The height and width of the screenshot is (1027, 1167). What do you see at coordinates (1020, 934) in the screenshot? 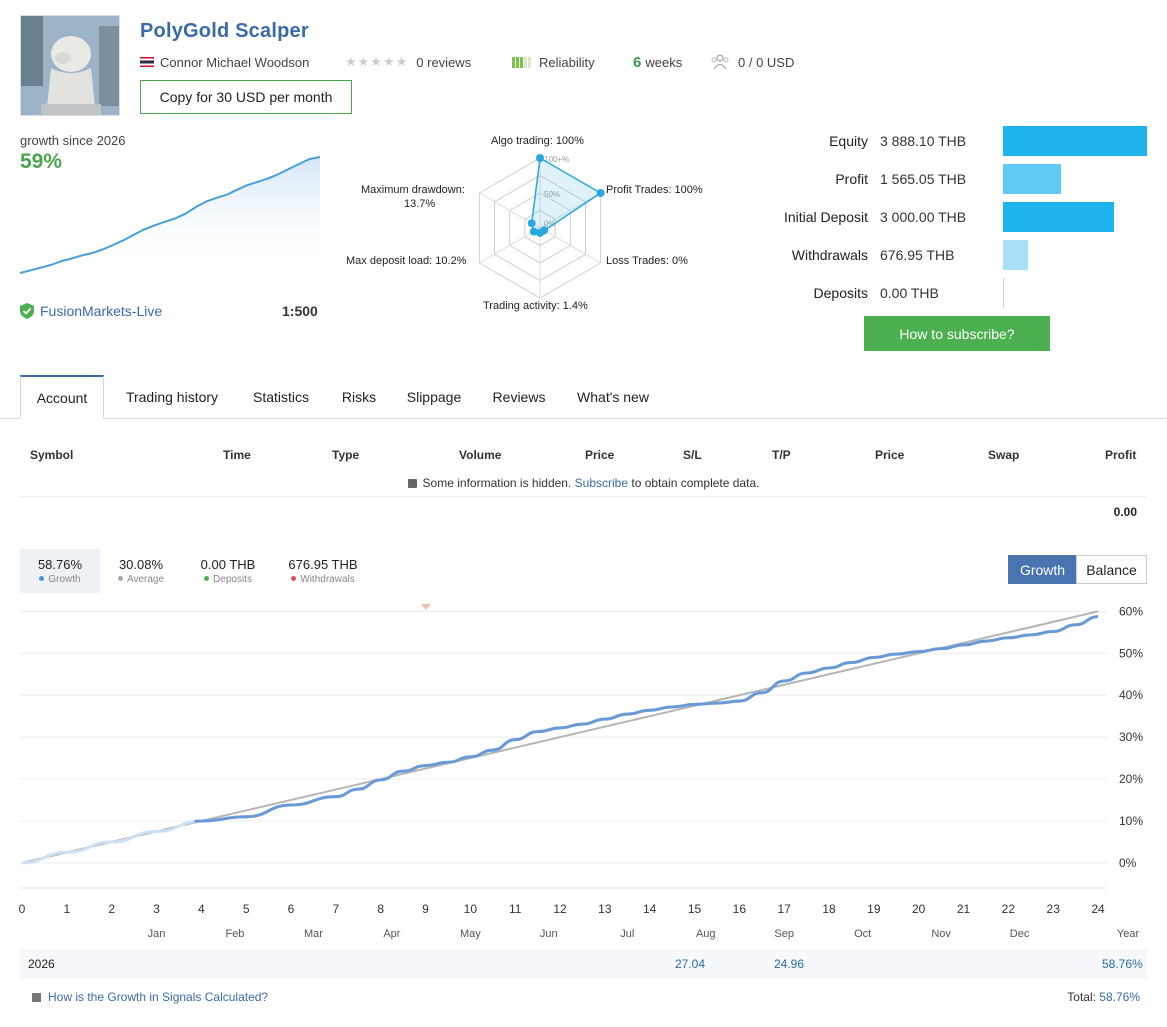
I see `month-label: Dec` at bounding box center [1020, 934].